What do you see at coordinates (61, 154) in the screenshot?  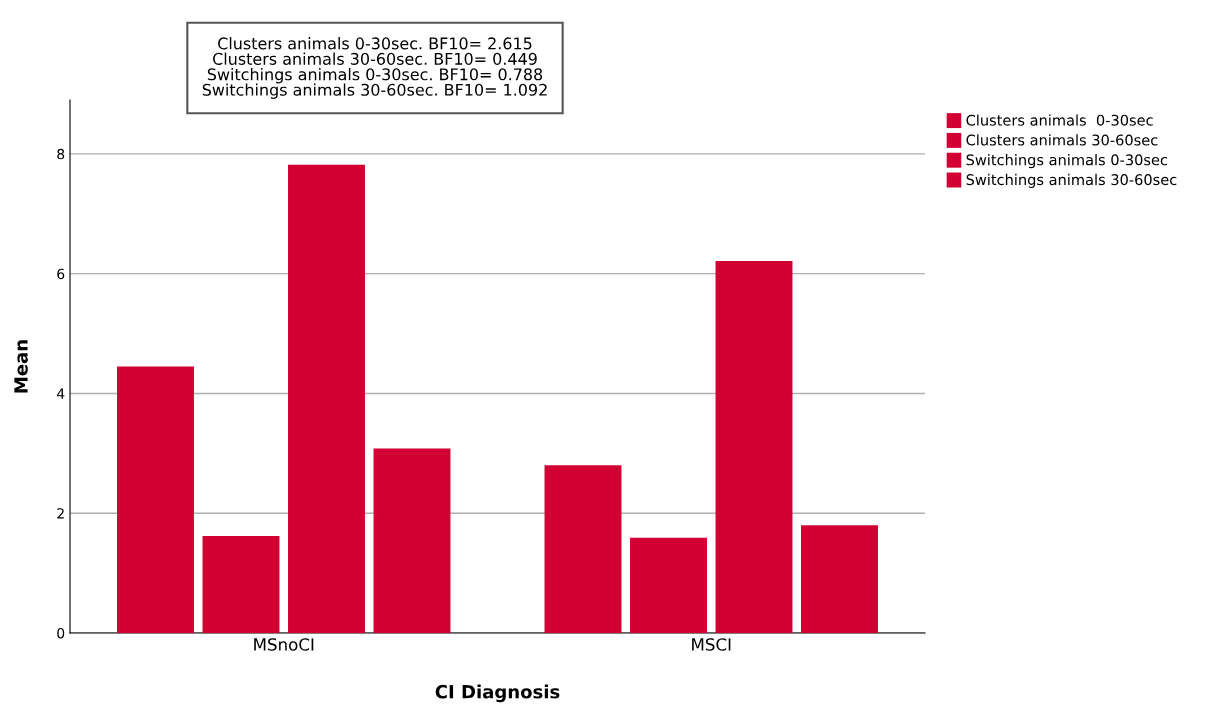 I see `y-tick-label: 8` at bounding box center [61, 154].